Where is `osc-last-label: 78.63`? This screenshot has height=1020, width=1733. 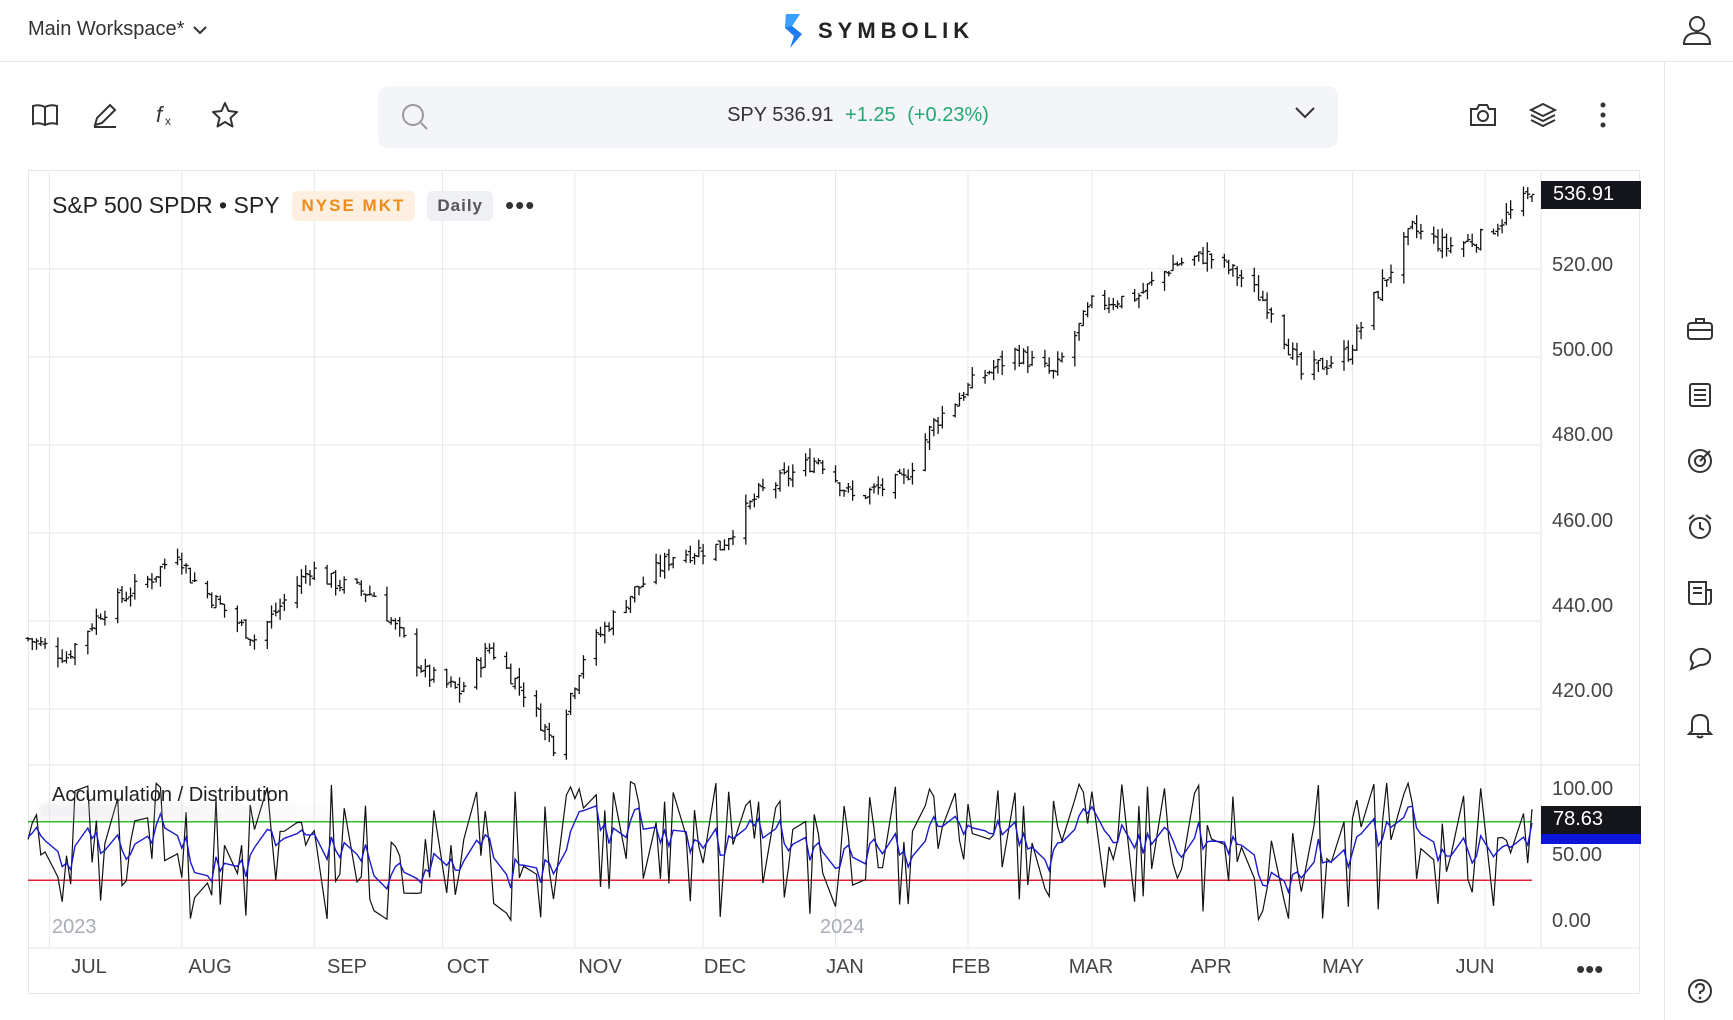 osc-last-label: 78.63 is located at coordinates (1591, 820).